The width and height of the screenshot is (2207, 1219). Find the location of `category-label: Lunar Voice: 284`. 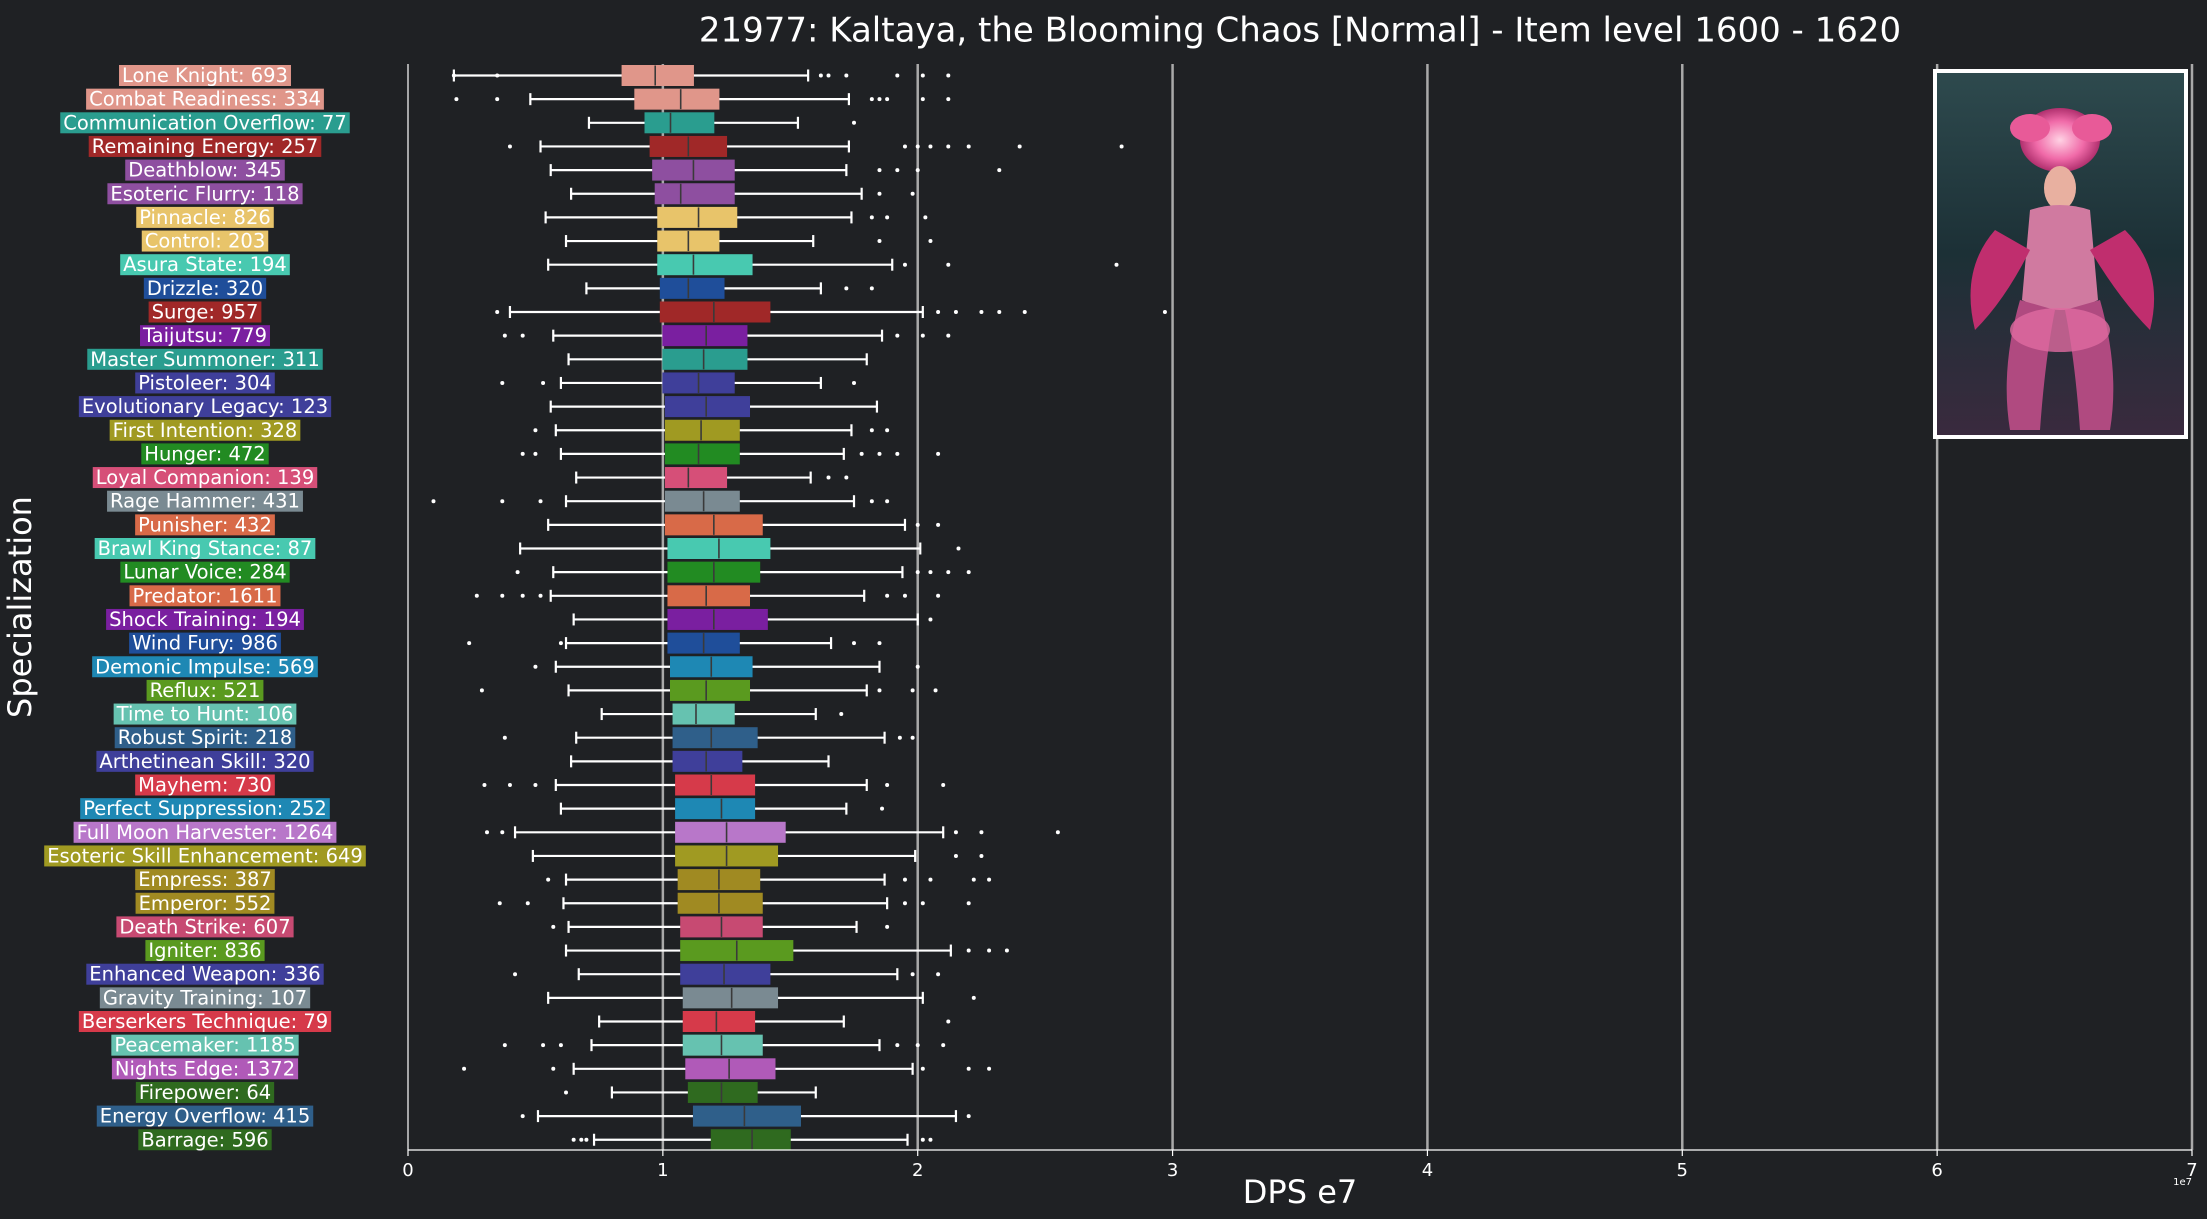

category-label: Lunar Voice: 284 is located at coordinates (205, 572).